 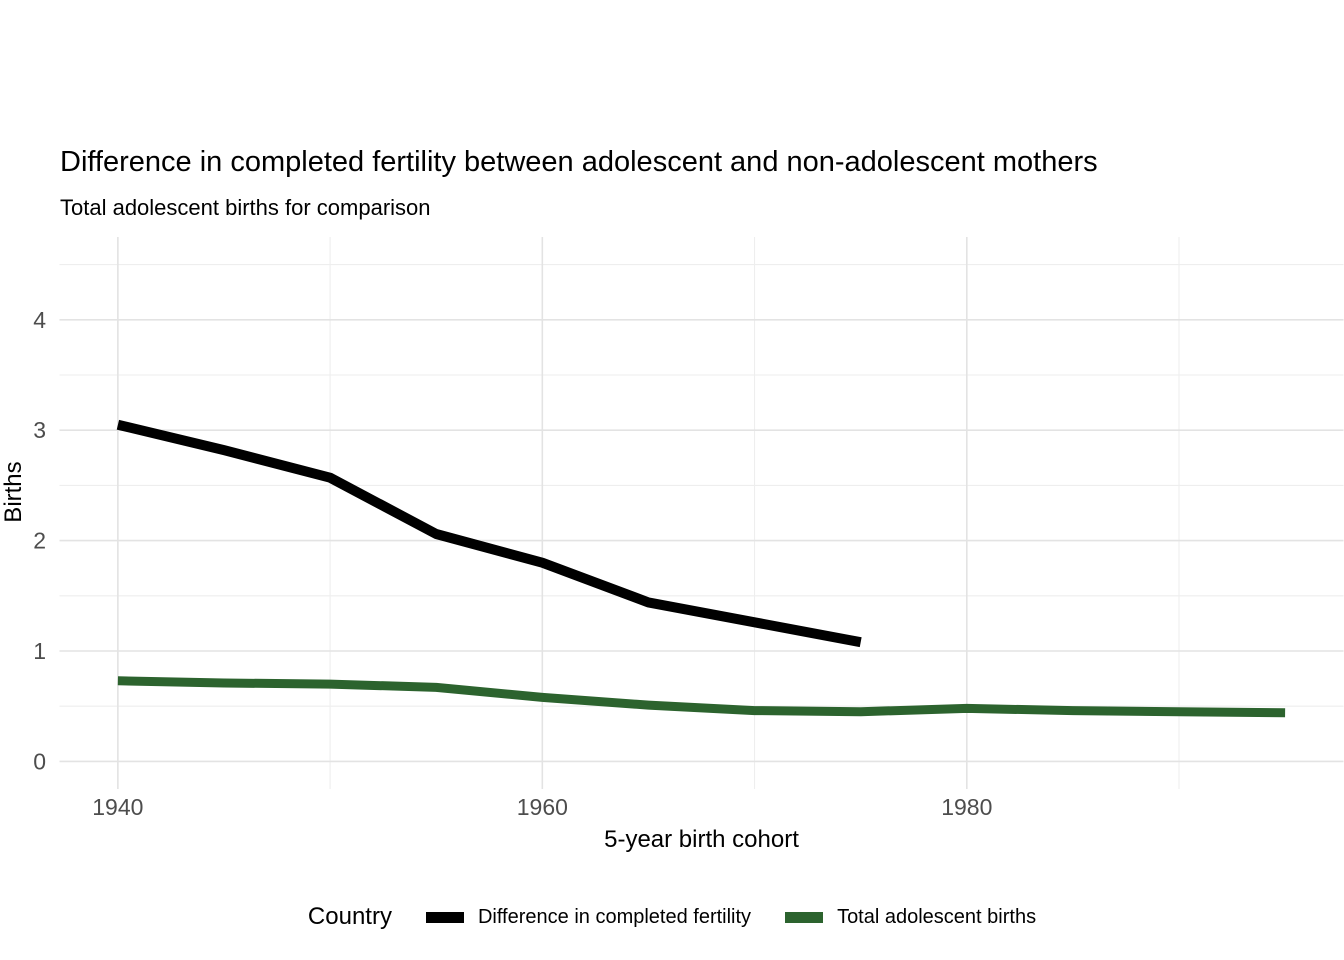 I want to click on x-tick-label: 1960, so click(x=542, y=807).